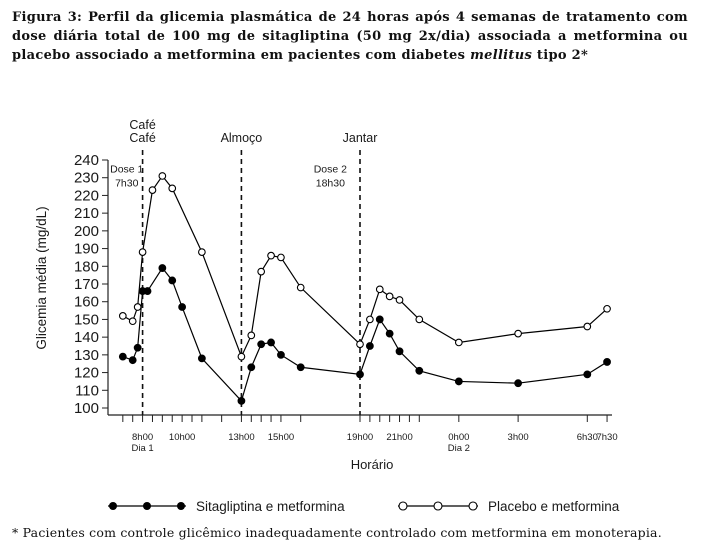 The height and width of the screenshot is (549, 721). I want to click on x-tick-sublabel: Dia 1, so click(142, 448).